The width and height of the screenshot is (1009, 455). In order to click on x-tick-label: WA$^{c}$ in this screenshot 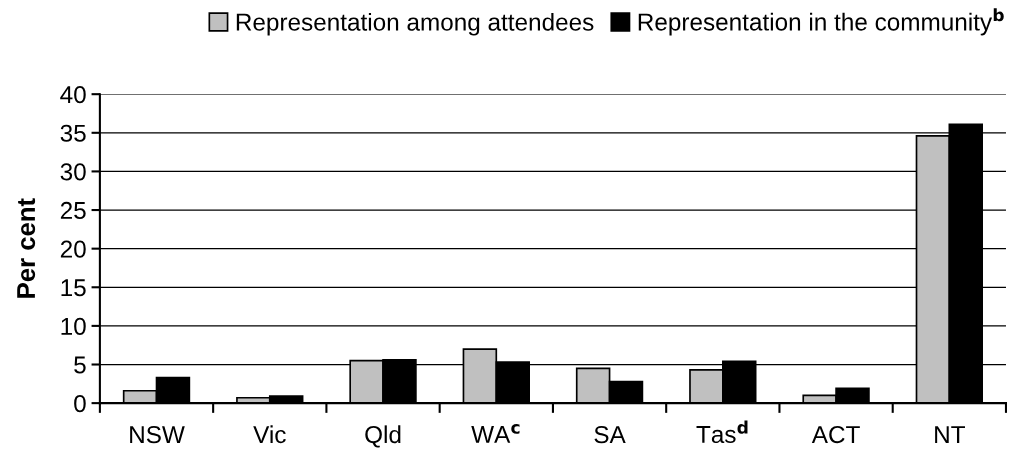, I will do `click(495, 433)`.